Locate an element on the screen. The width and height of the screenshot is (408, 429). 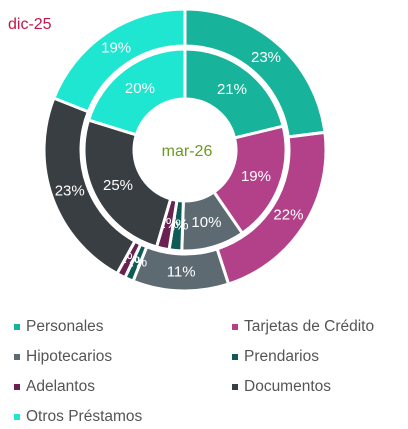
value-label: 11% is located at coordinates (181, 271).